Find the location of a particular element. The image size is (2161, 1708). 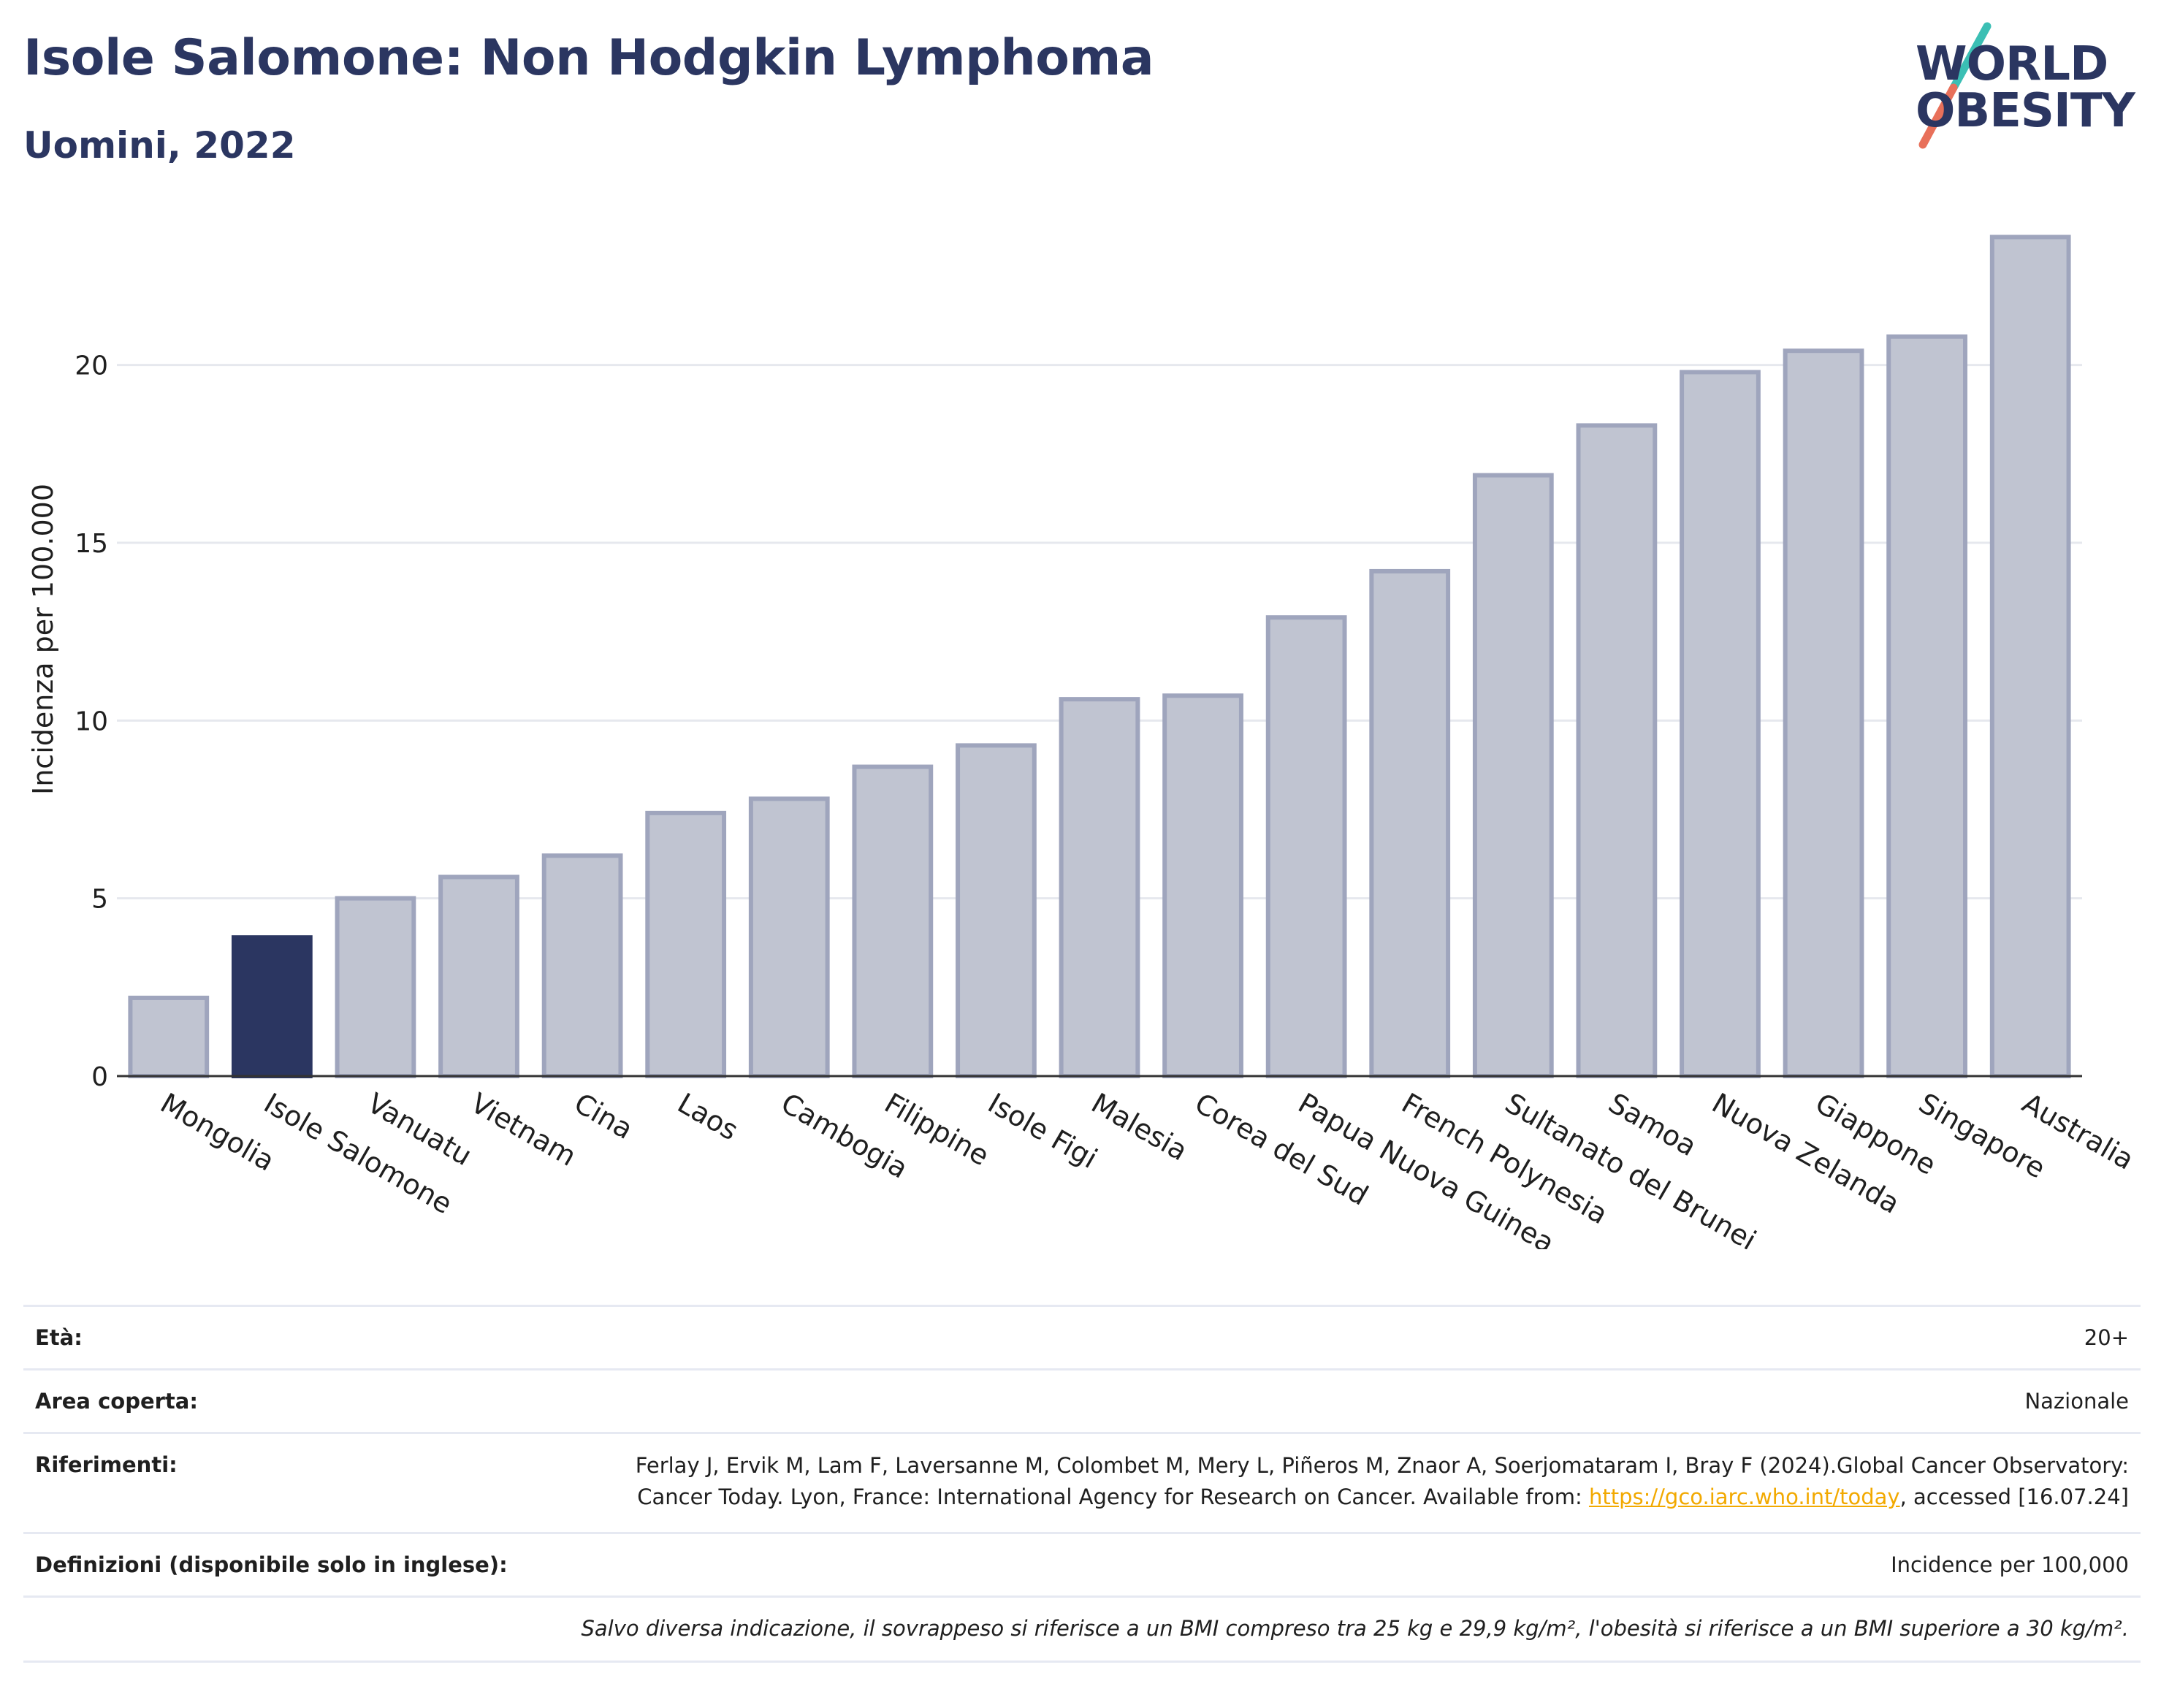

bar-corea-del-sud is located at coordinates (1202, 885).